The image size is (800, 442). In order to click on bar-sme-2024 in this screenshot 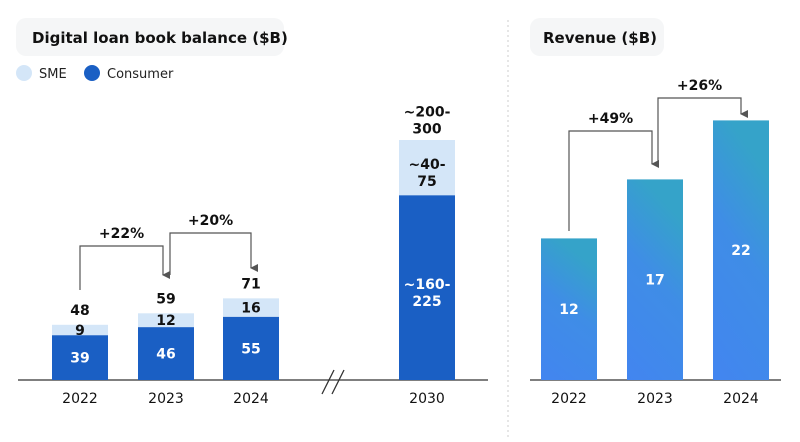, I will do `click(251, 307)`.